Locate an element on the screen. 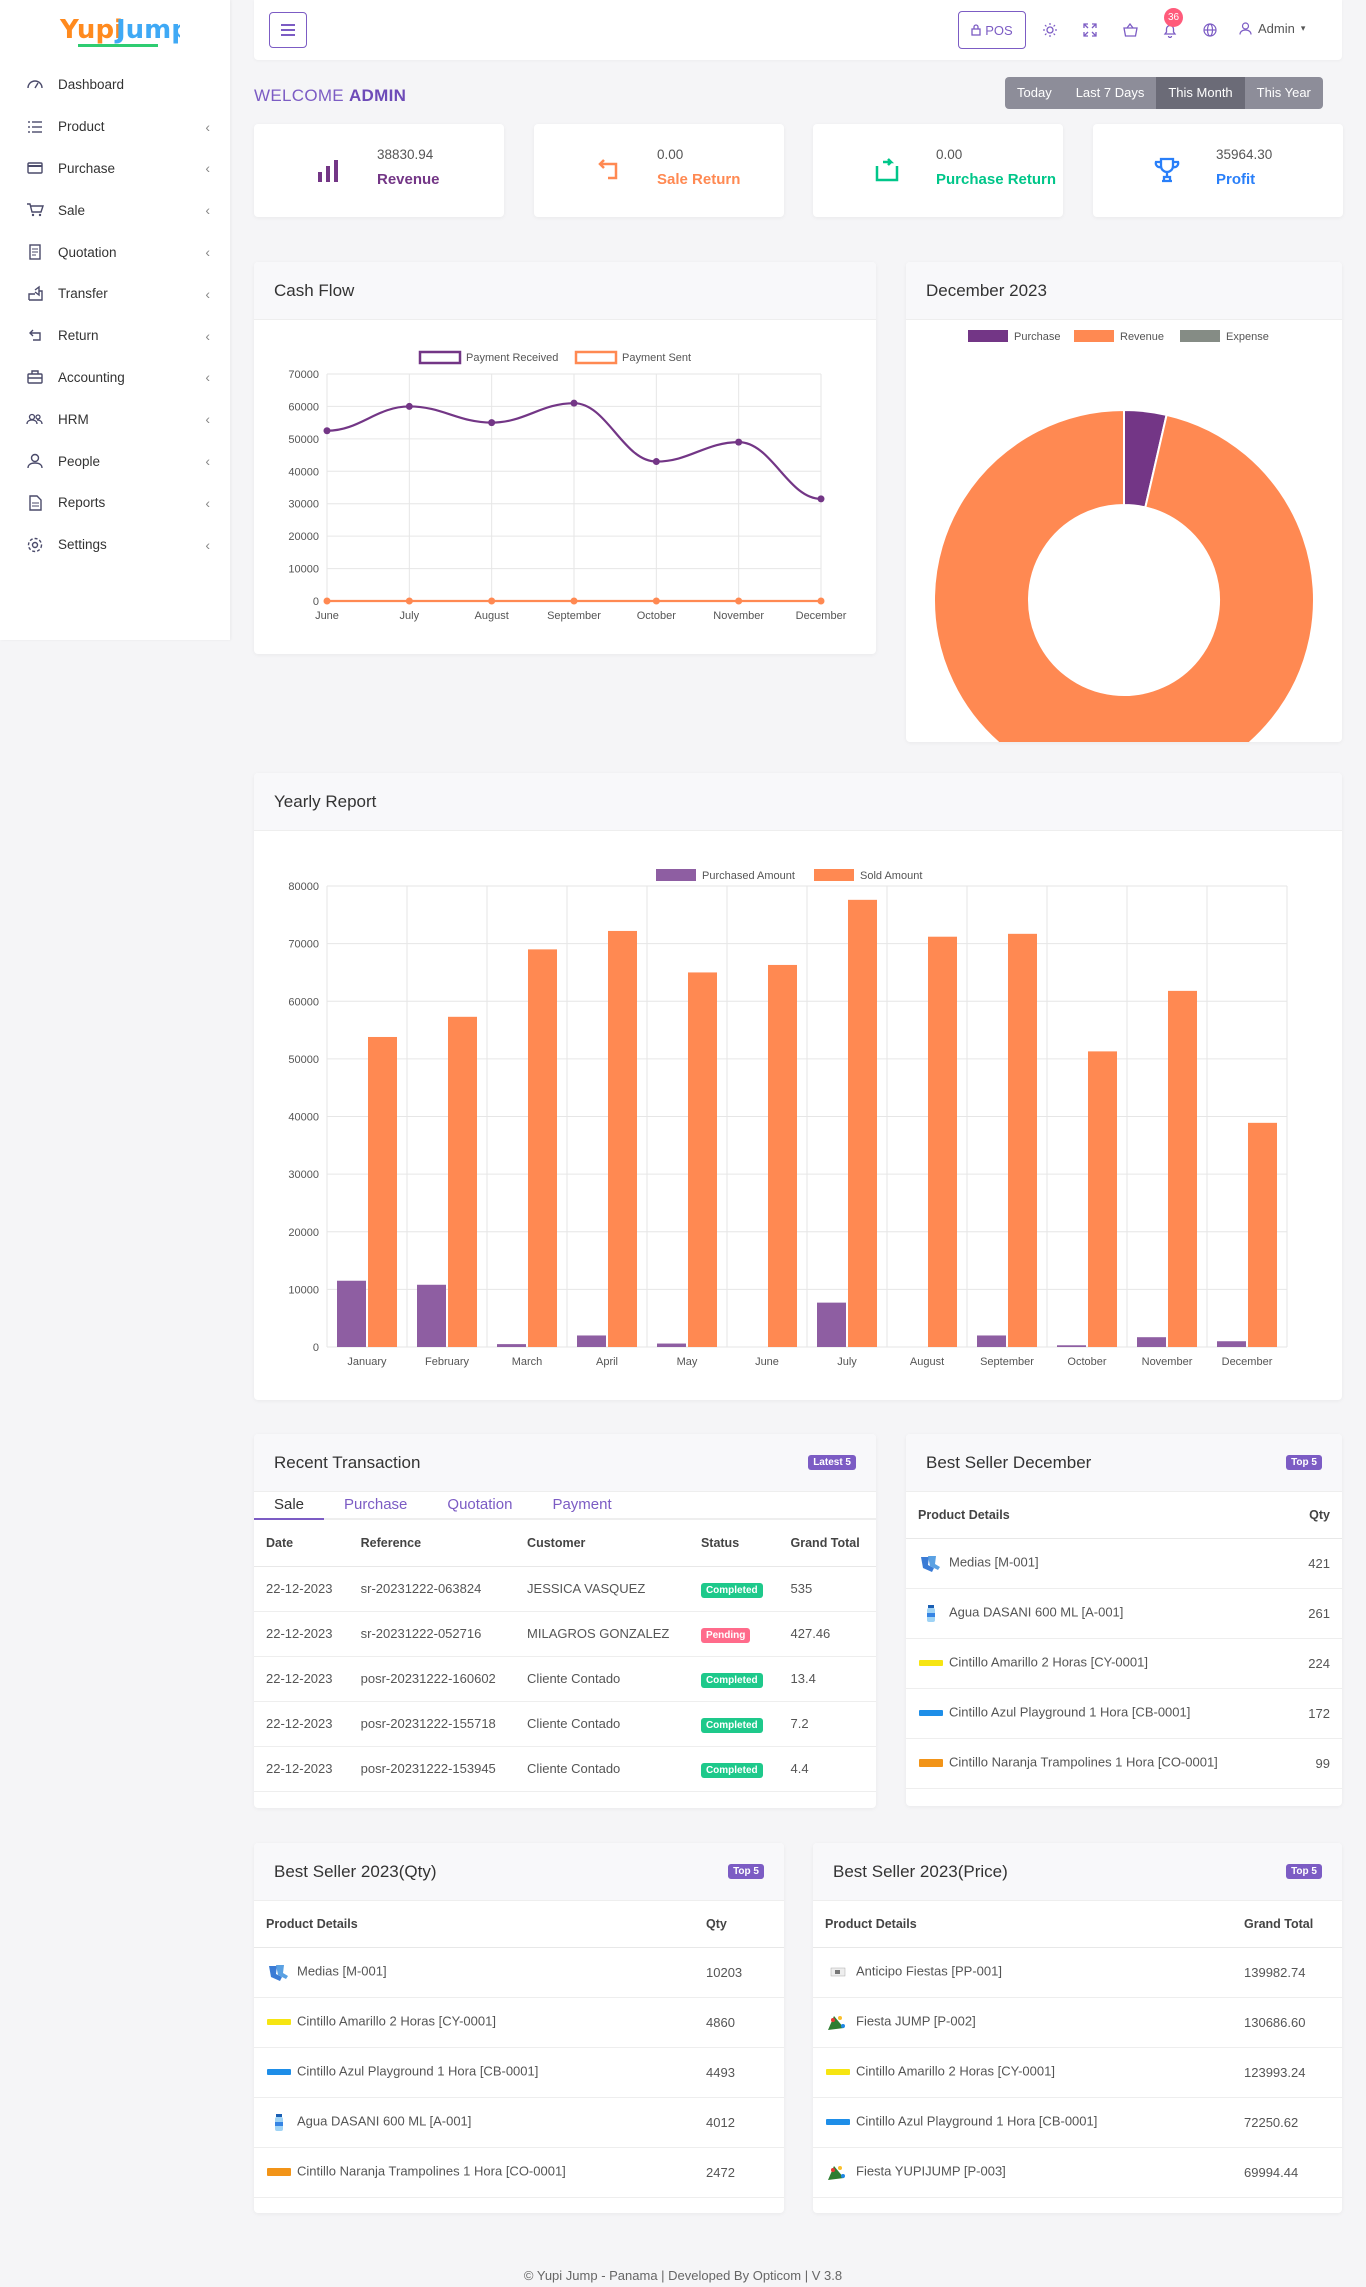  x-tick-label: April is located at coordinates (607, 1362).